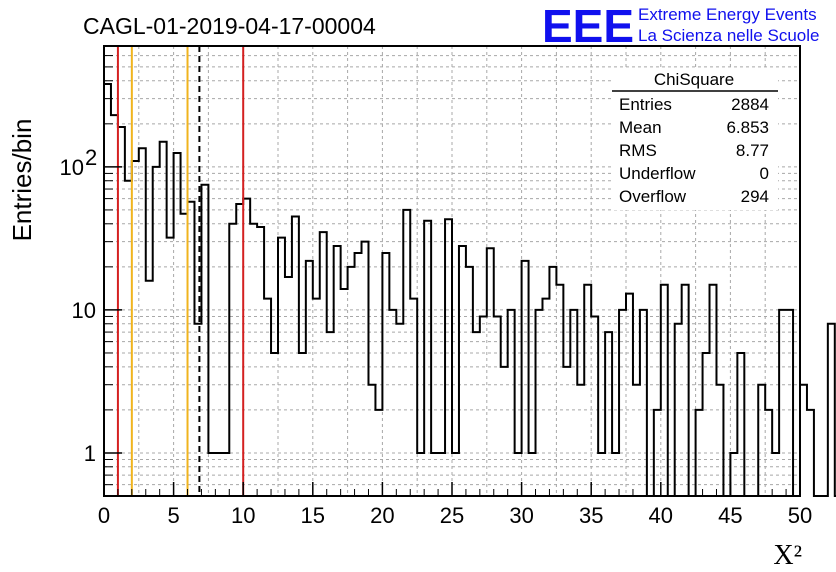  What do you see at coordinates (755, 196) in the screenshot?
I see `stats-row-value: 294` at bounding box center [755, 196].